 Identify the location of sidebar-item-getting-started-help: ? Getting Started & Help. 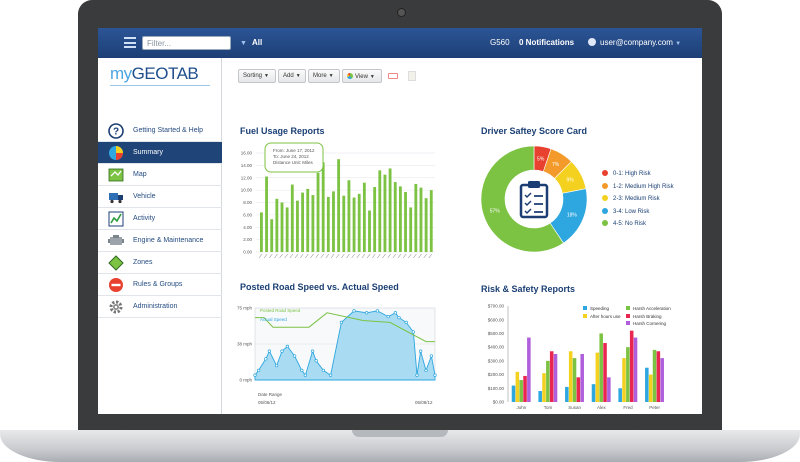
(160, 131).